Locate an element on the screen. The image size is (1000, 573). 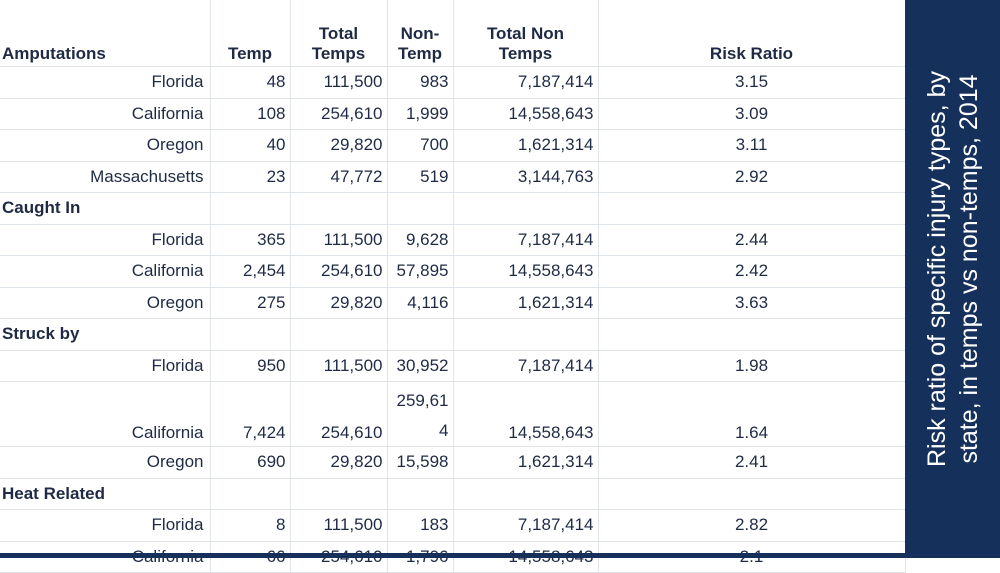
header-risk-ratio: Risk Ratio is located at coordinates (752, 33).